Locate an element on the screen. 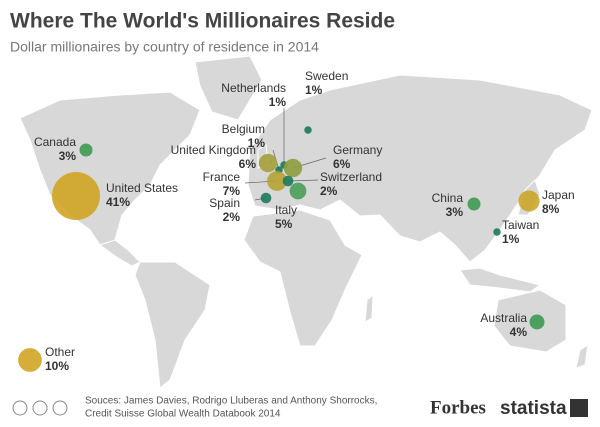 The image size is (600, 427). forbes-logo: Forbes is located at coordinates (458, 407).